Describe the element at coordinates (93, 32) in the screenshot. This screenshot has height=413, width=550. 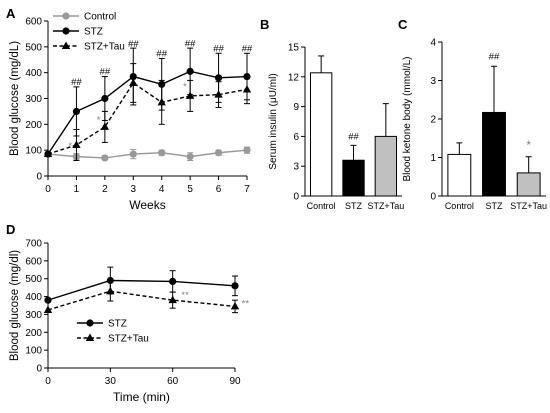
I see `legend-label: STZ` at that location.